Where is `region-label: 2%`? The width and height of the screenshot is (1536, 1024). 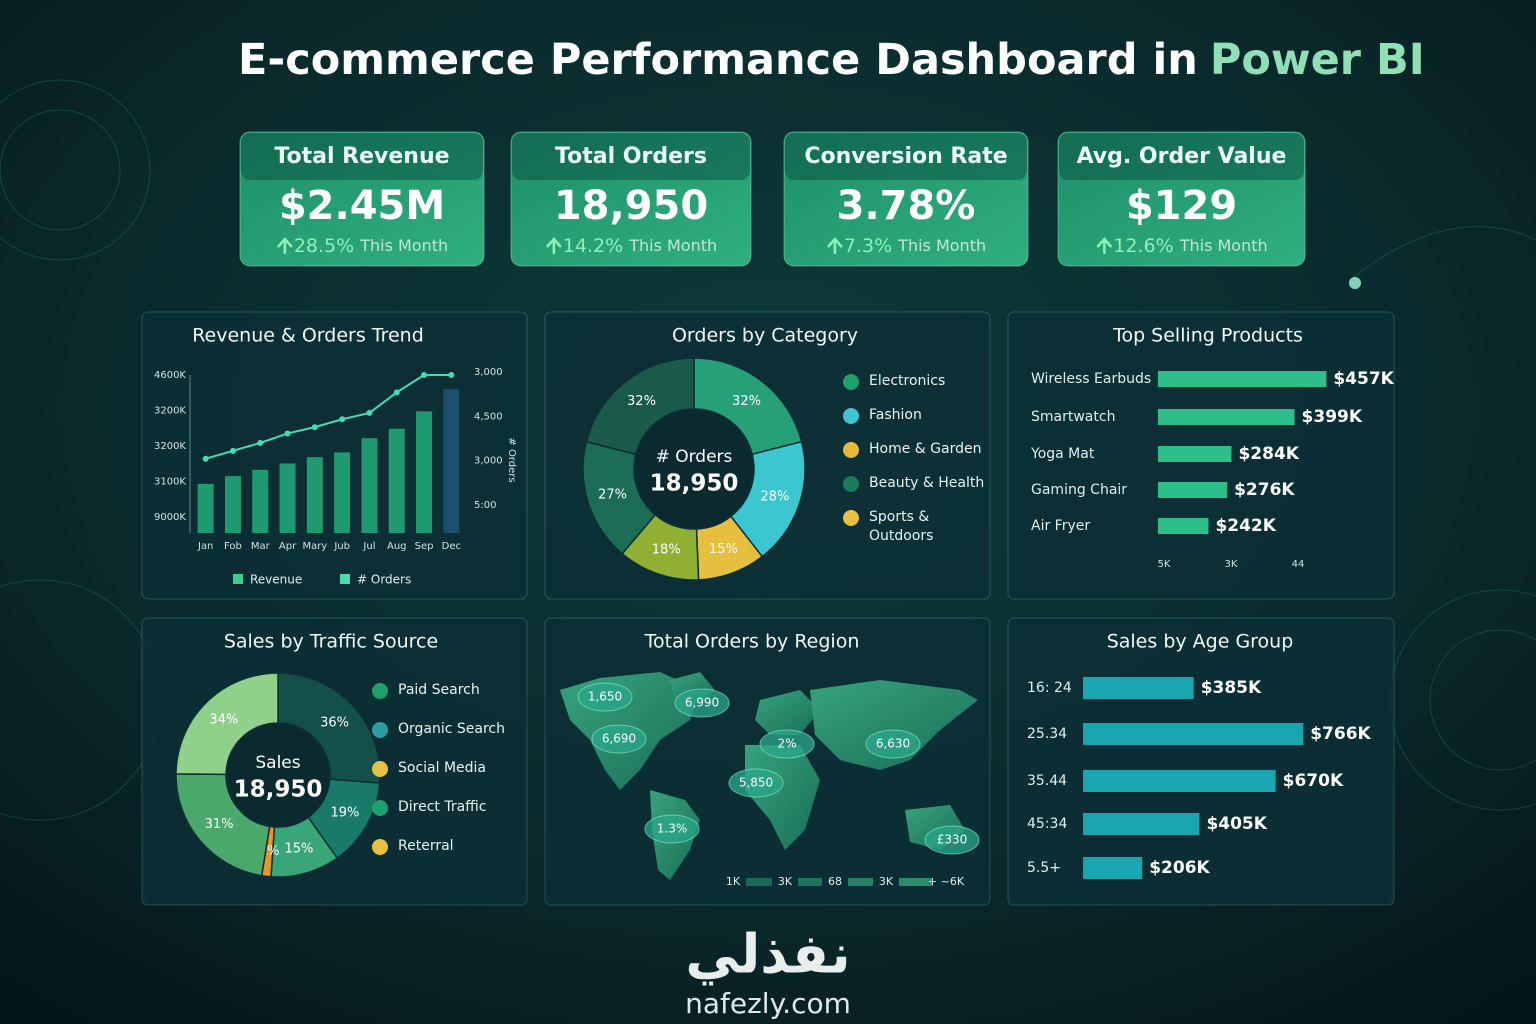 region-label: 2% is located at coordinates (786, 744).